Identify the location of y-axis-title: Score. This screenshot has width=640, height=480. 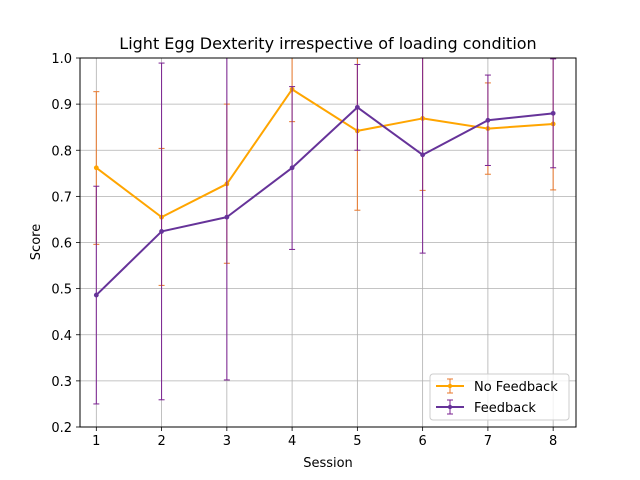
(36, 242).